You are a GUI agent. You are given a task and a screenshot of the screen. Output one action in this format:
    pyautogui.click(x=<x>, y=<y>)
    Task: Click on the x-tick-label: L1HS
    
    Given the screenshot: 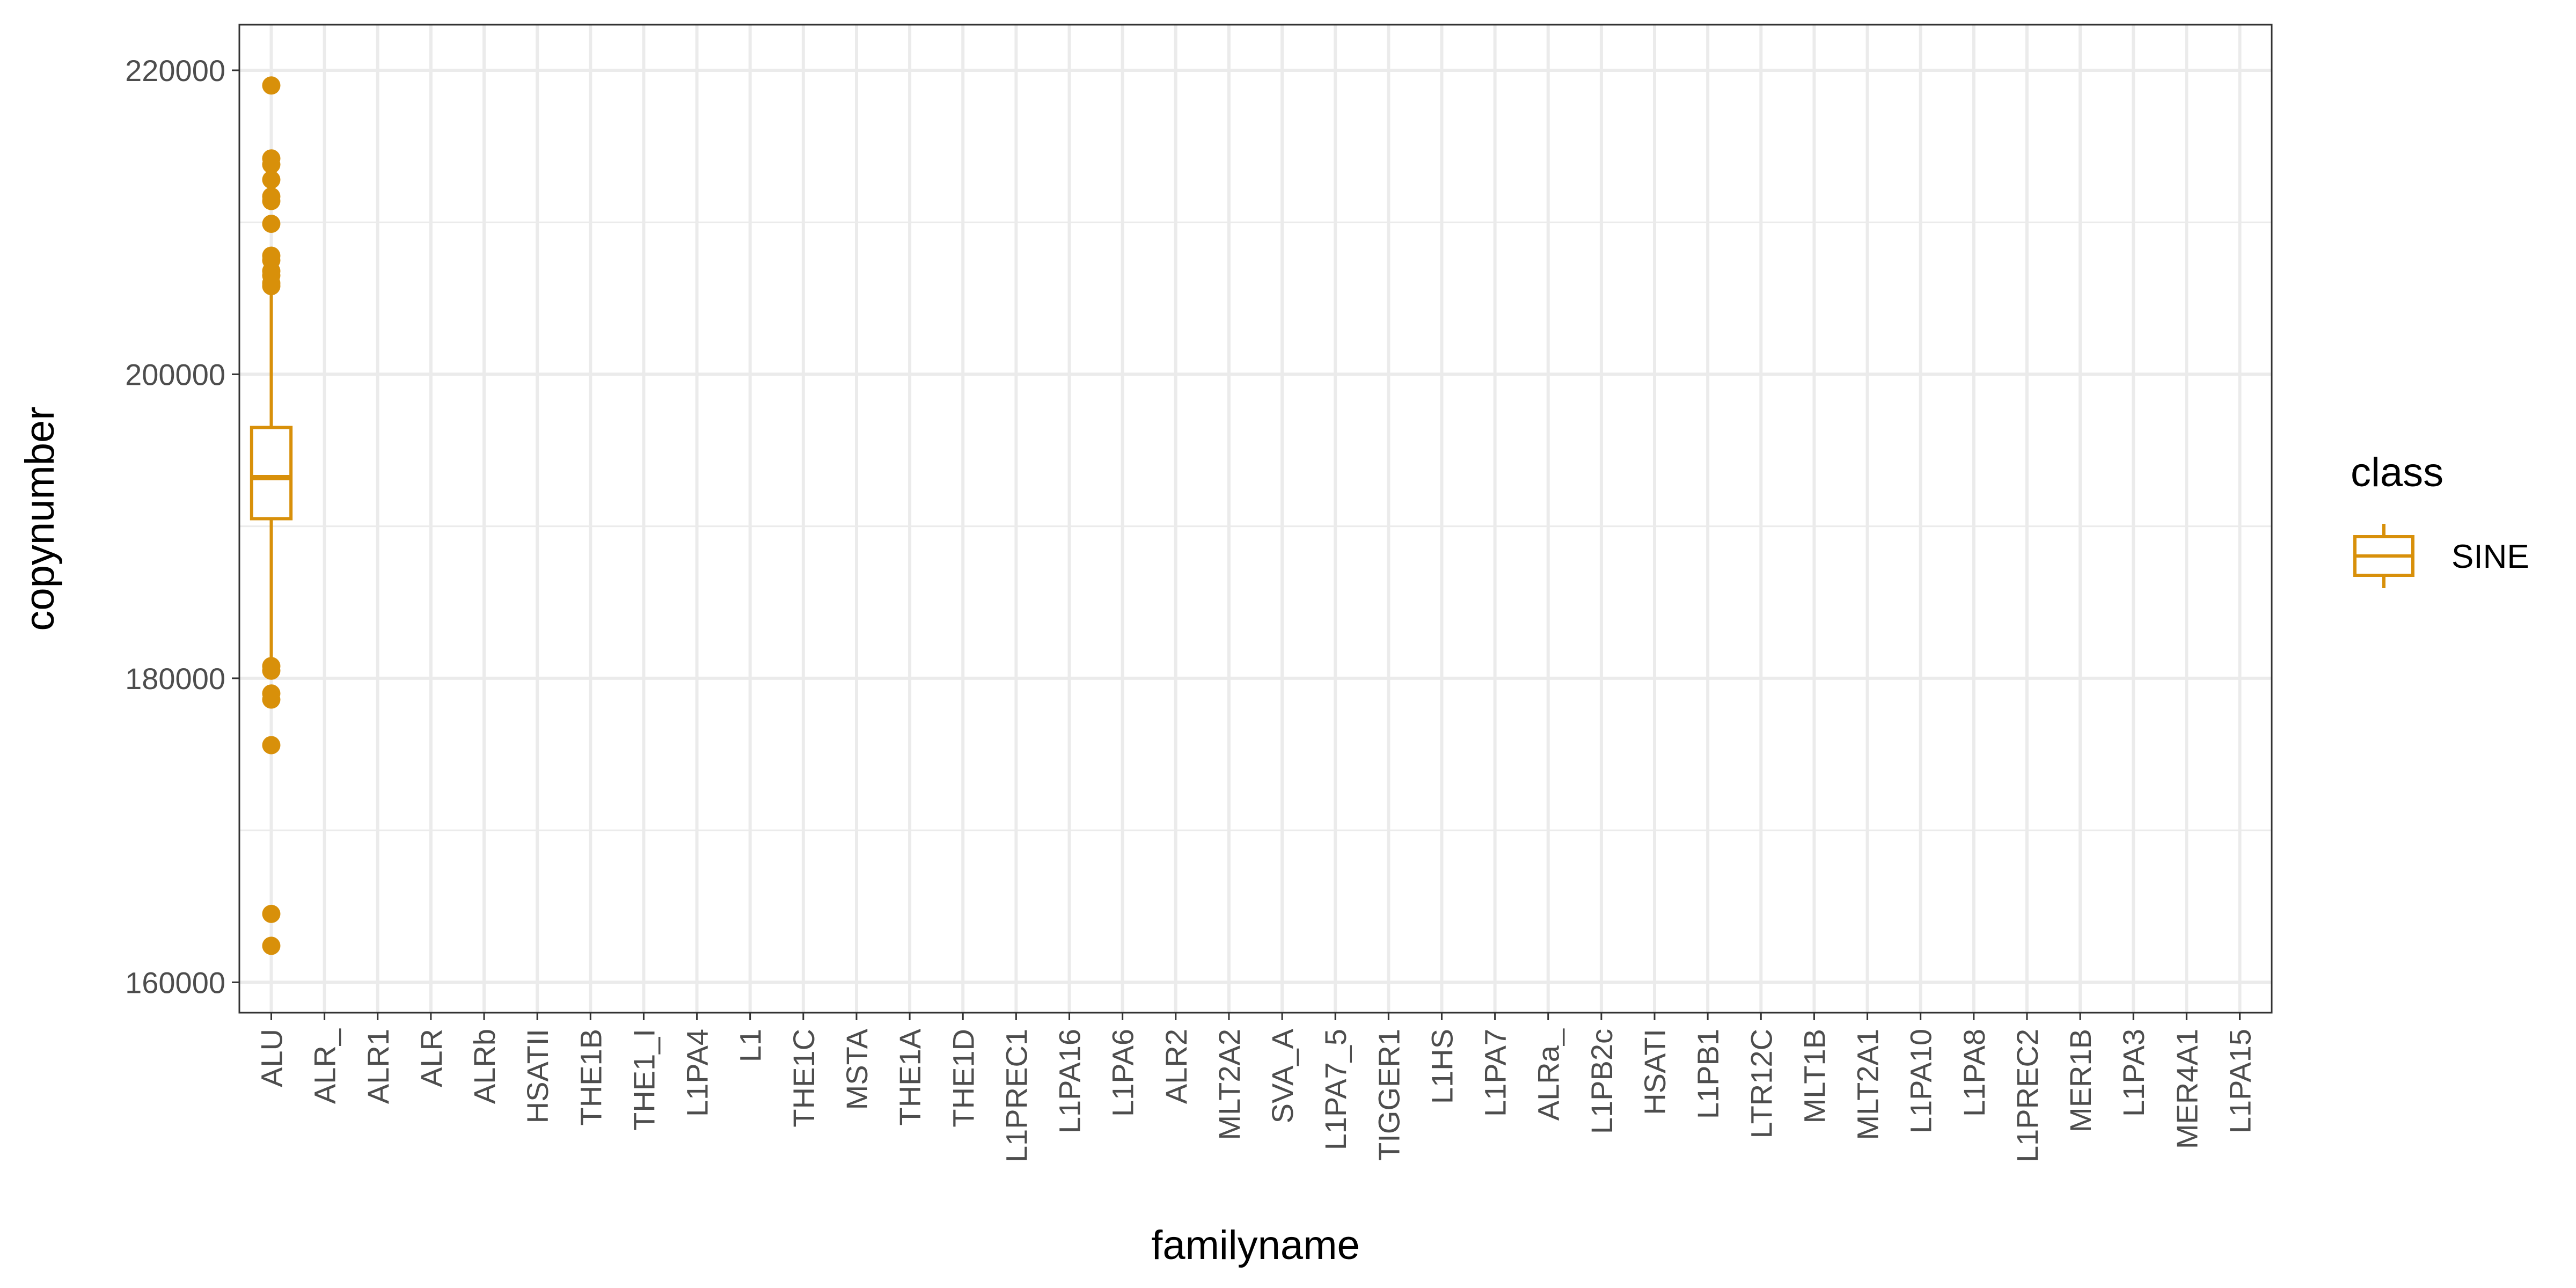 What is the action you would take?
    pyautogui.click(x=1442, y=1066)
    